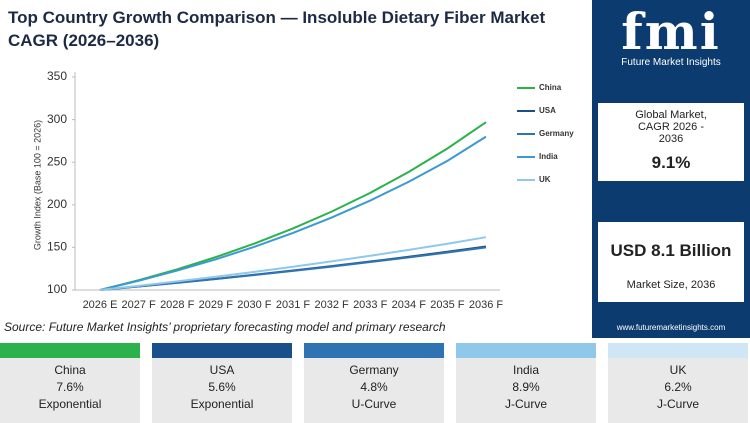  Describe the element at coordinates (370, 305) in the screenshot. I see `x-tick-label: 2033 F` at that location.